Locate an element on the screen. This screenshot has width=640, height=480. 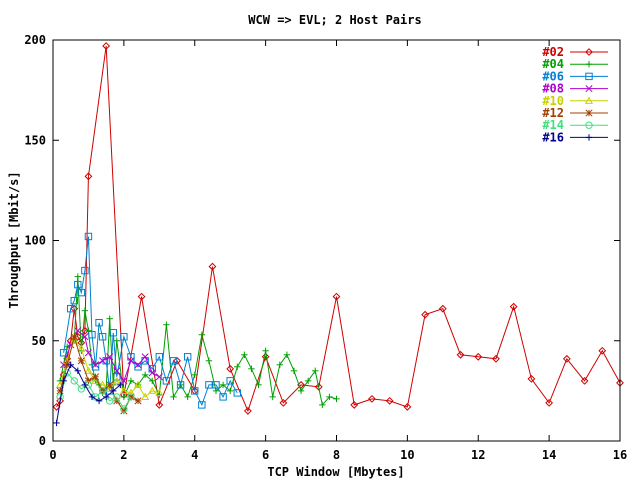
legend-label: #12 is located at coordinates (553, 113).